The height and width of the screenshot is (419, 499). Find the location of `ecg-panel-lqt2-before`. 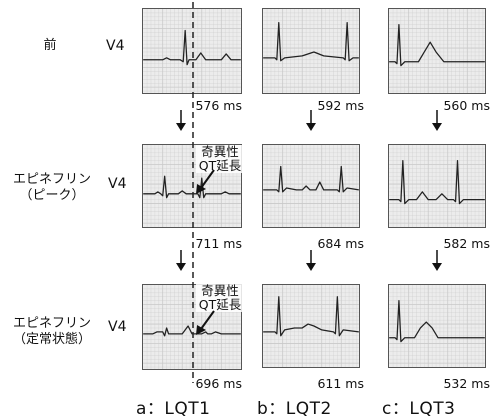

ecg-panel-lqt2-before is located at coordinates (311, 51).